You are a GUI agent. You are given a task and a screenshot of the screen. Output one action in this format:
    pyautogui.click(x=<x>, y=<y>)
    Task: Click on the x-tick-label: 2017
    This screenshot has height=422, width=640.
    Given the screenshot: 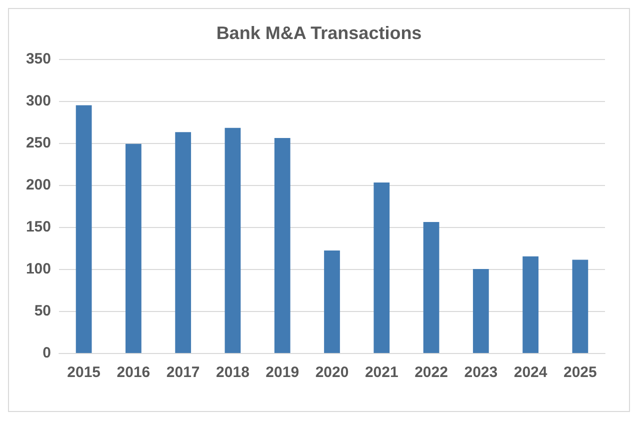 What is the action you would take?
    pyautogui.click(x=183, y=372)
    